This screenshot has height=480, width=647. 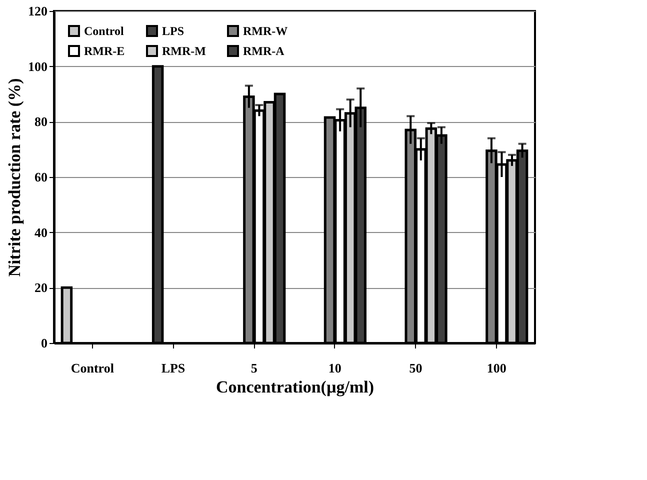 What do you see at coordinates (41, 122) in the screenshot?
I see `y-tick-label: 80` at bounding box center [41, 122].